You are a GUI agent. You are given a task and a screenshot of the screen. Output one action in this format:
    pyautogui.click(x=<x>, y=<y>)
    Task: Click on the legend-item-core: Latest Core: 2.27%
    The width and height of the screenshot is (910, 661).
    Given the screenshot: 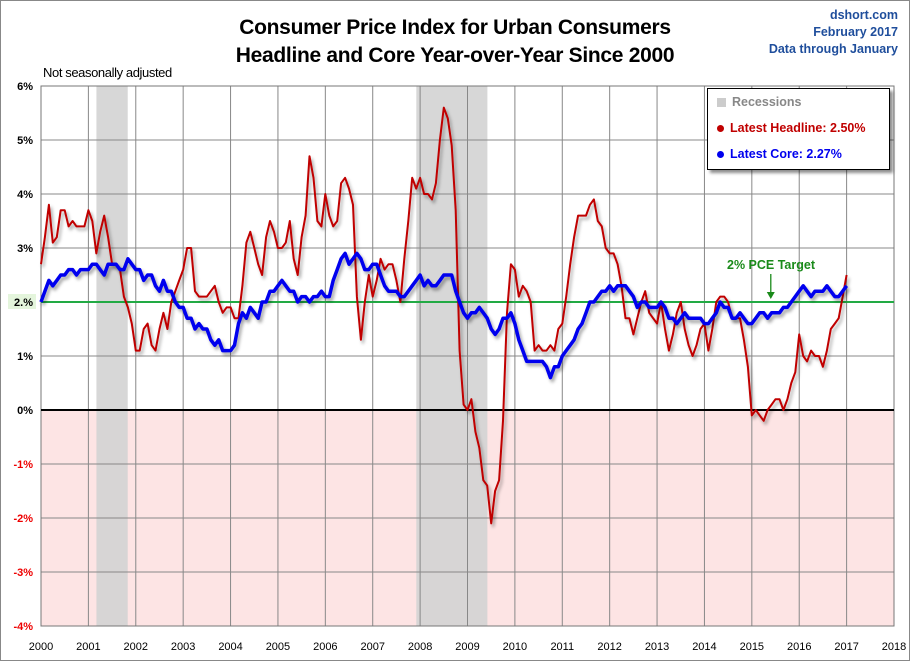 What is the action you would take?
    pyautogui.click(x=779, y=154)
    